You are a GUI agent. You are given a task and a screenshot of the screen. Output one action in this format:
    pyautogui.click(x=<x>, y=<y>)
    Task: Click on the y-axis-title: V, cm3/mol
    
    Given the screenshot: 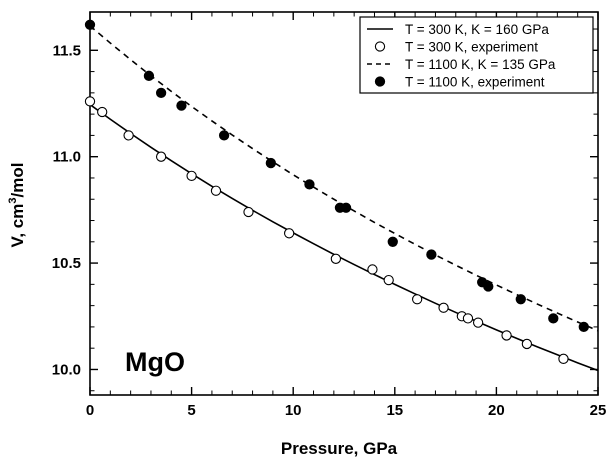 What is the action you would take?
    pyautogui.click(x=17, y=205)
    